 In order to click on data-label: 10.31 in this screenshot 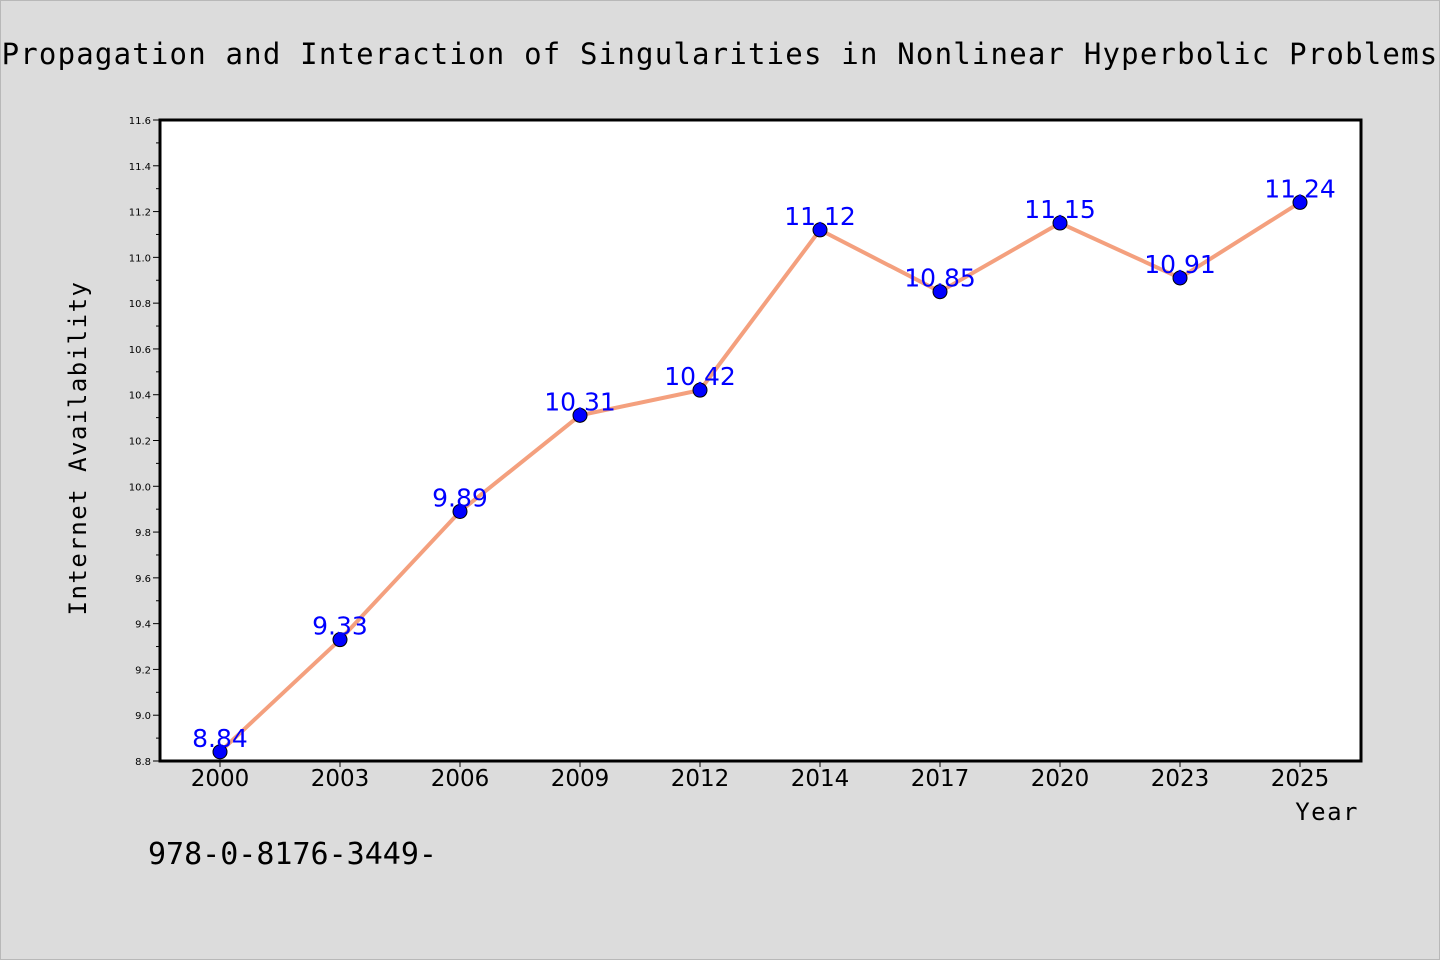, I will do `click(580, 401)`.